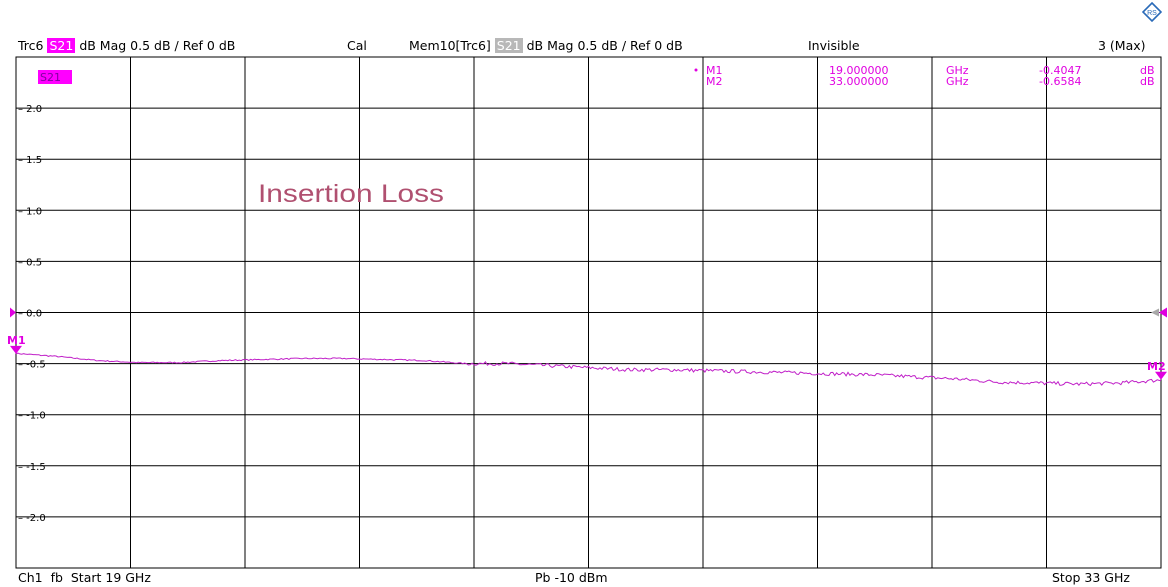  Describe the element at coordinates (571, 577) in the screenshot. I see `source-power: Pb -10 dBm` at that location.